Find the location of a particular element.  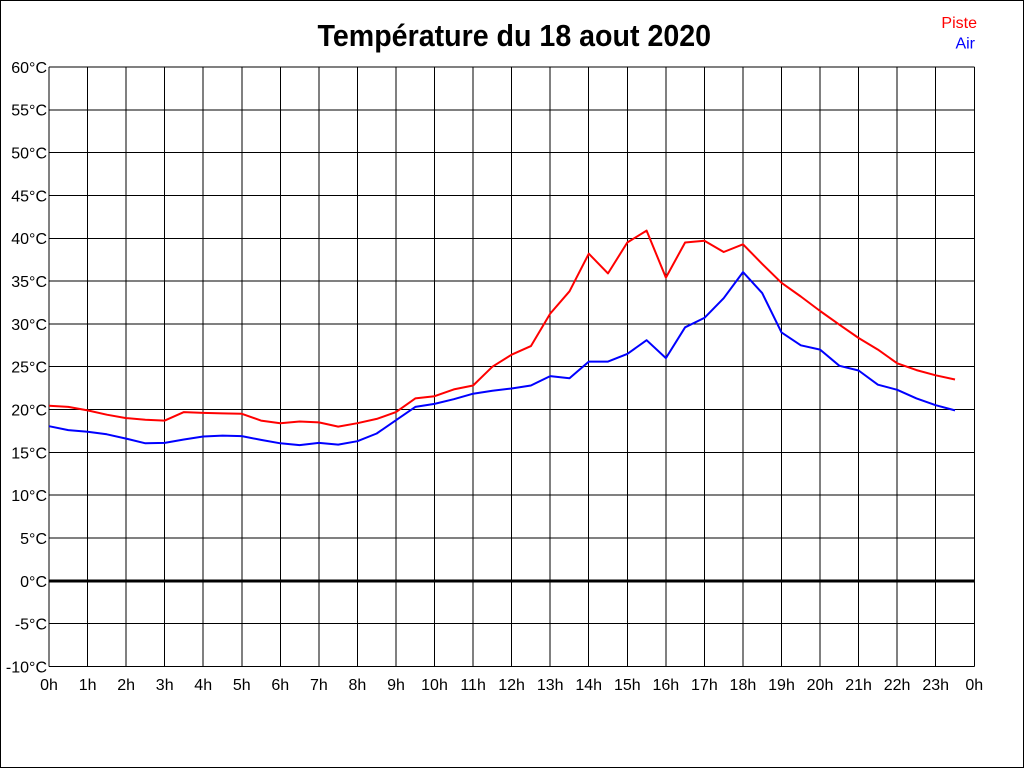

svg-text: 50°C is located at coordinates (29, 153).